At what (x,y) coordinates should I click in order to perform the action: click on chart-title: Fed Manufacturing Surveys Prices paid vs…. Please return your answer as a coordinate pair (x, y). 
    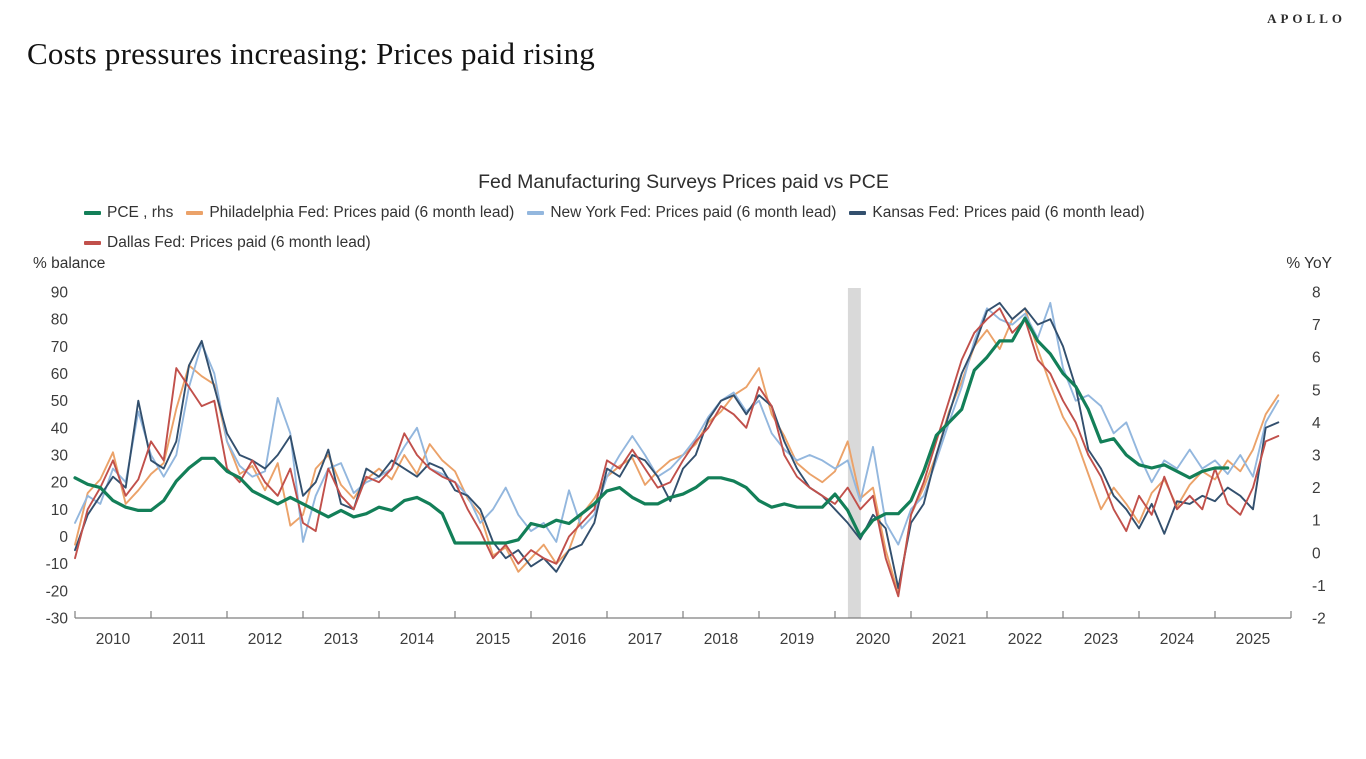
    Looking at the image, I should click on (683, 182).